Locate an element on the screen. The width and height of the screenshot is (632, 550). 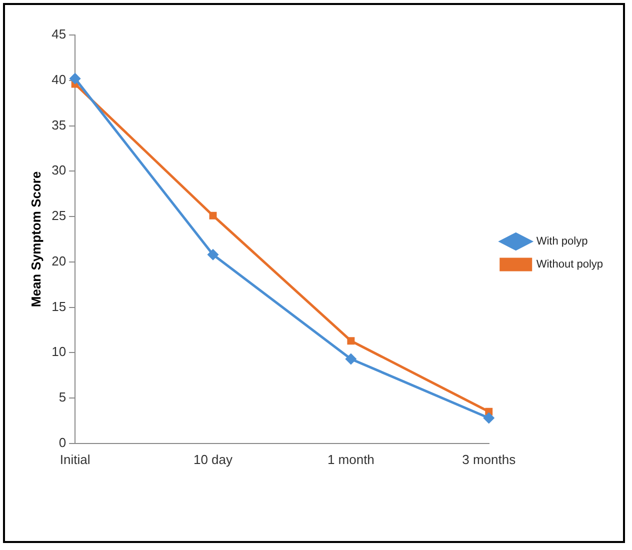
y-tick-label: 5 is located at coordinates (62, 397).